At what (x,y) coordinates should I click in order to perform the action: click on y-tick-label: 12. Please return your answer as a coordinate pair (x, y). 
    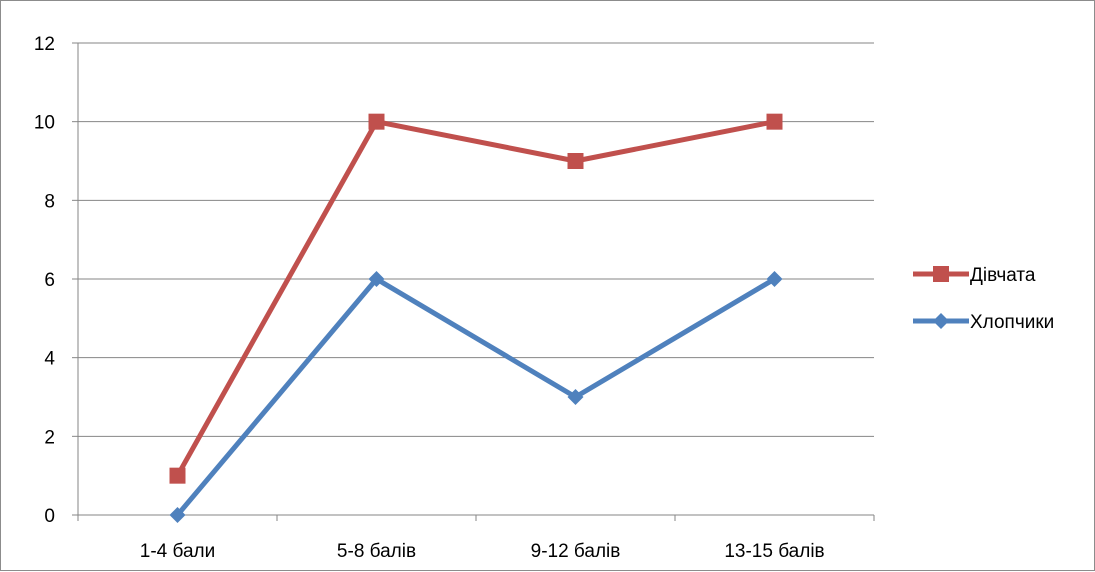
    Looking at the image, I should click on (44, 44).